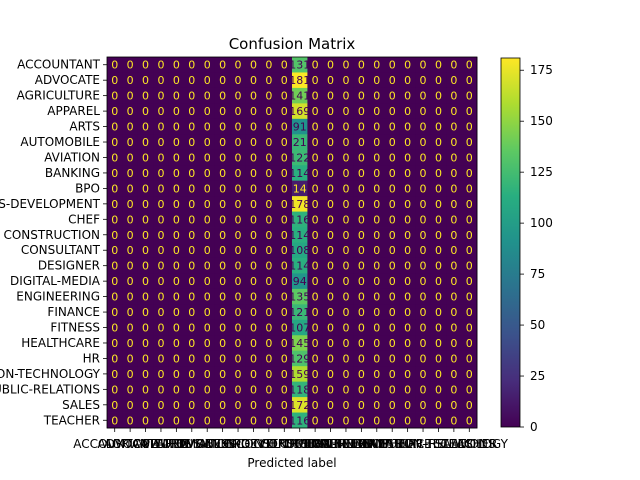 The width and height of the screenshot is (640, 480). I want to click on colorbar-tick-label: 125, so click(541, 172).